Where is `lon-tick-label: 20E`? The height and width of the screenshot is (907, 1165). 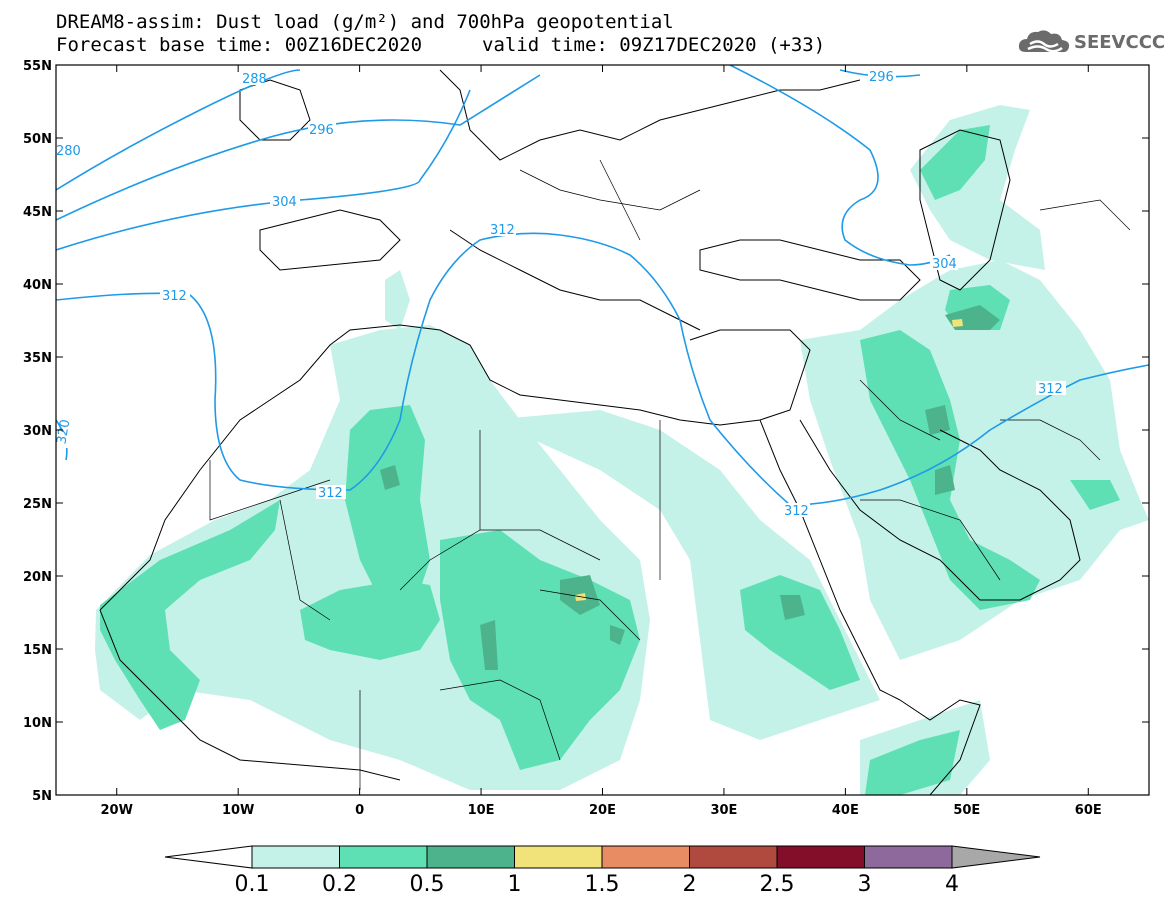
lon-tick-label: 20E is located at coordinates (602, 810).